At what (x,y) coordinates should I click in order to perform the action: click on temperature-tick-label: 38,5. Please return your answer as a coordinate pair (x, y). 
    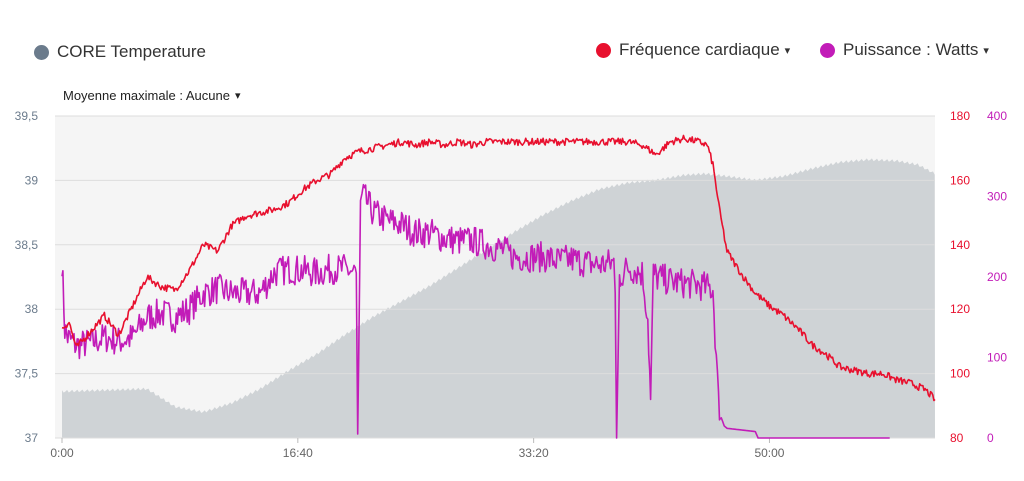
    Looking at the image, I should click on (27, 245).